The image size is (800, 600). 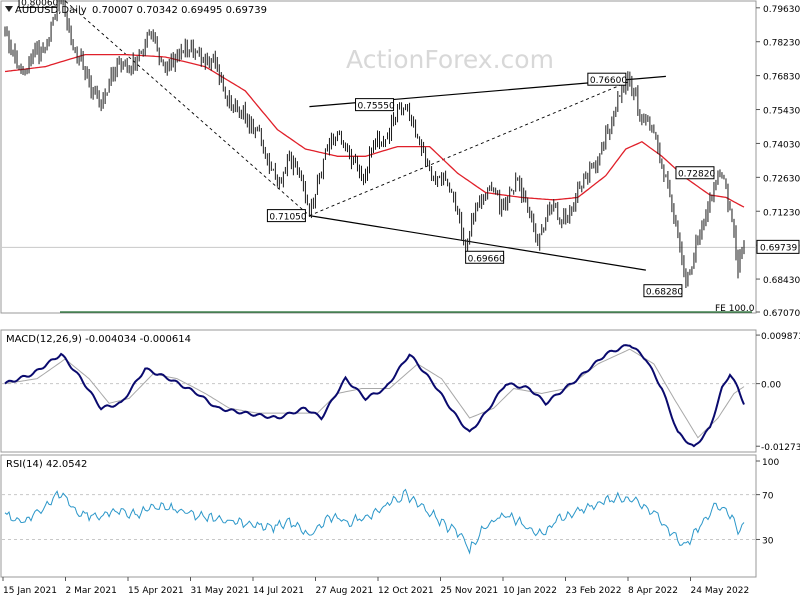 What do you see at coordinates (530, 591) in the screenshot?
I see `x-tick-label: 10 Jan 2022` at bounding box center [530, 591].